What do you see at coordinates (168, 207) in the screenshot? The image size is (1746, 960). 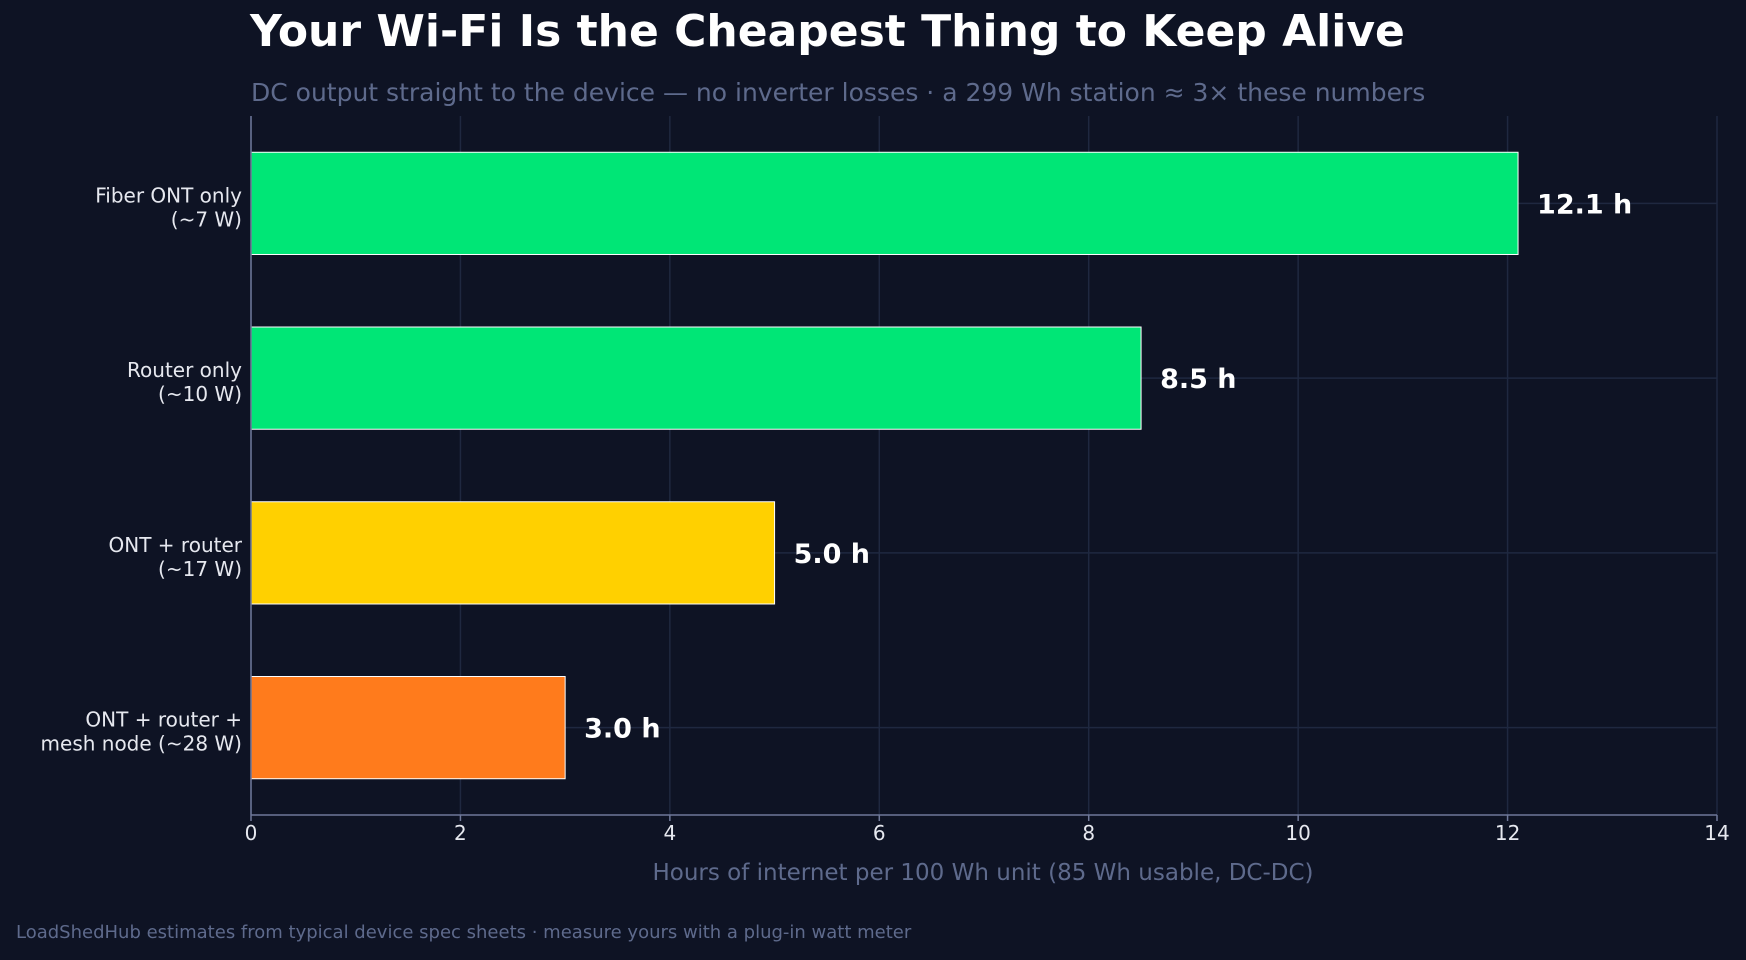 I see `category-label: Fiber ONT only (~7 W)` at bounding box center [168, 207].